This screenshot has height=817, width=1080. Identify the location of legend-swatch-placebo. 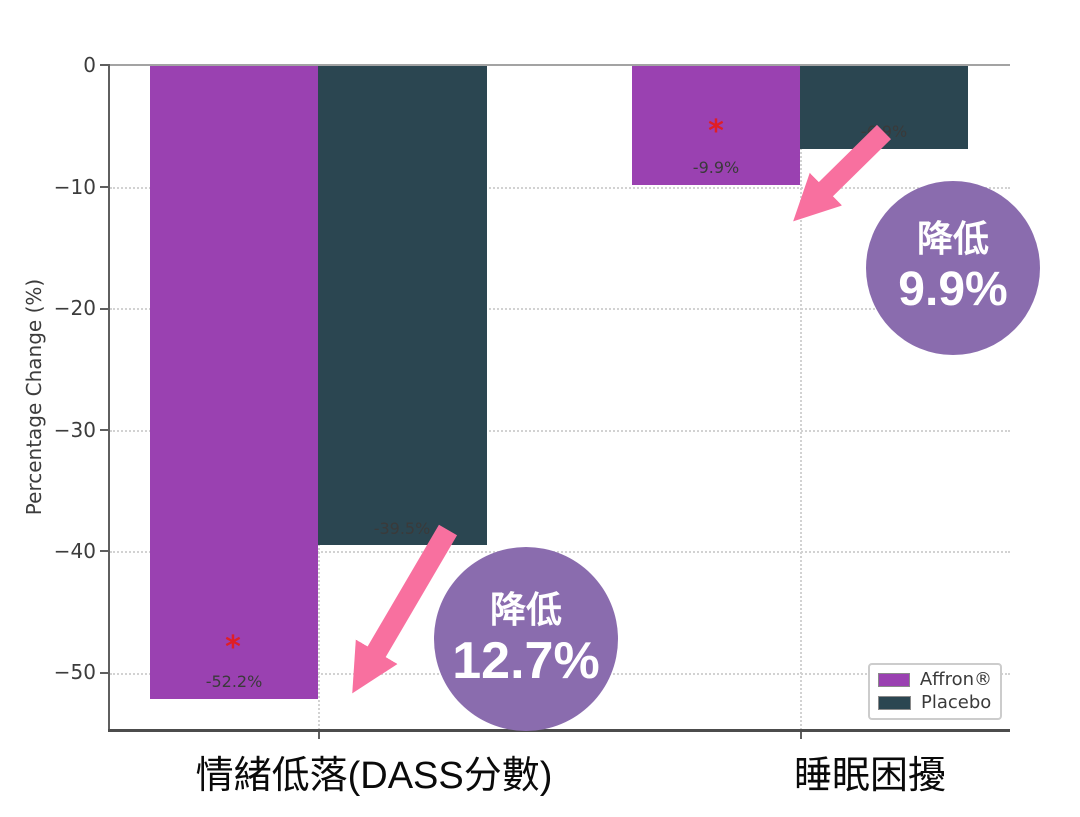
(894, 703).